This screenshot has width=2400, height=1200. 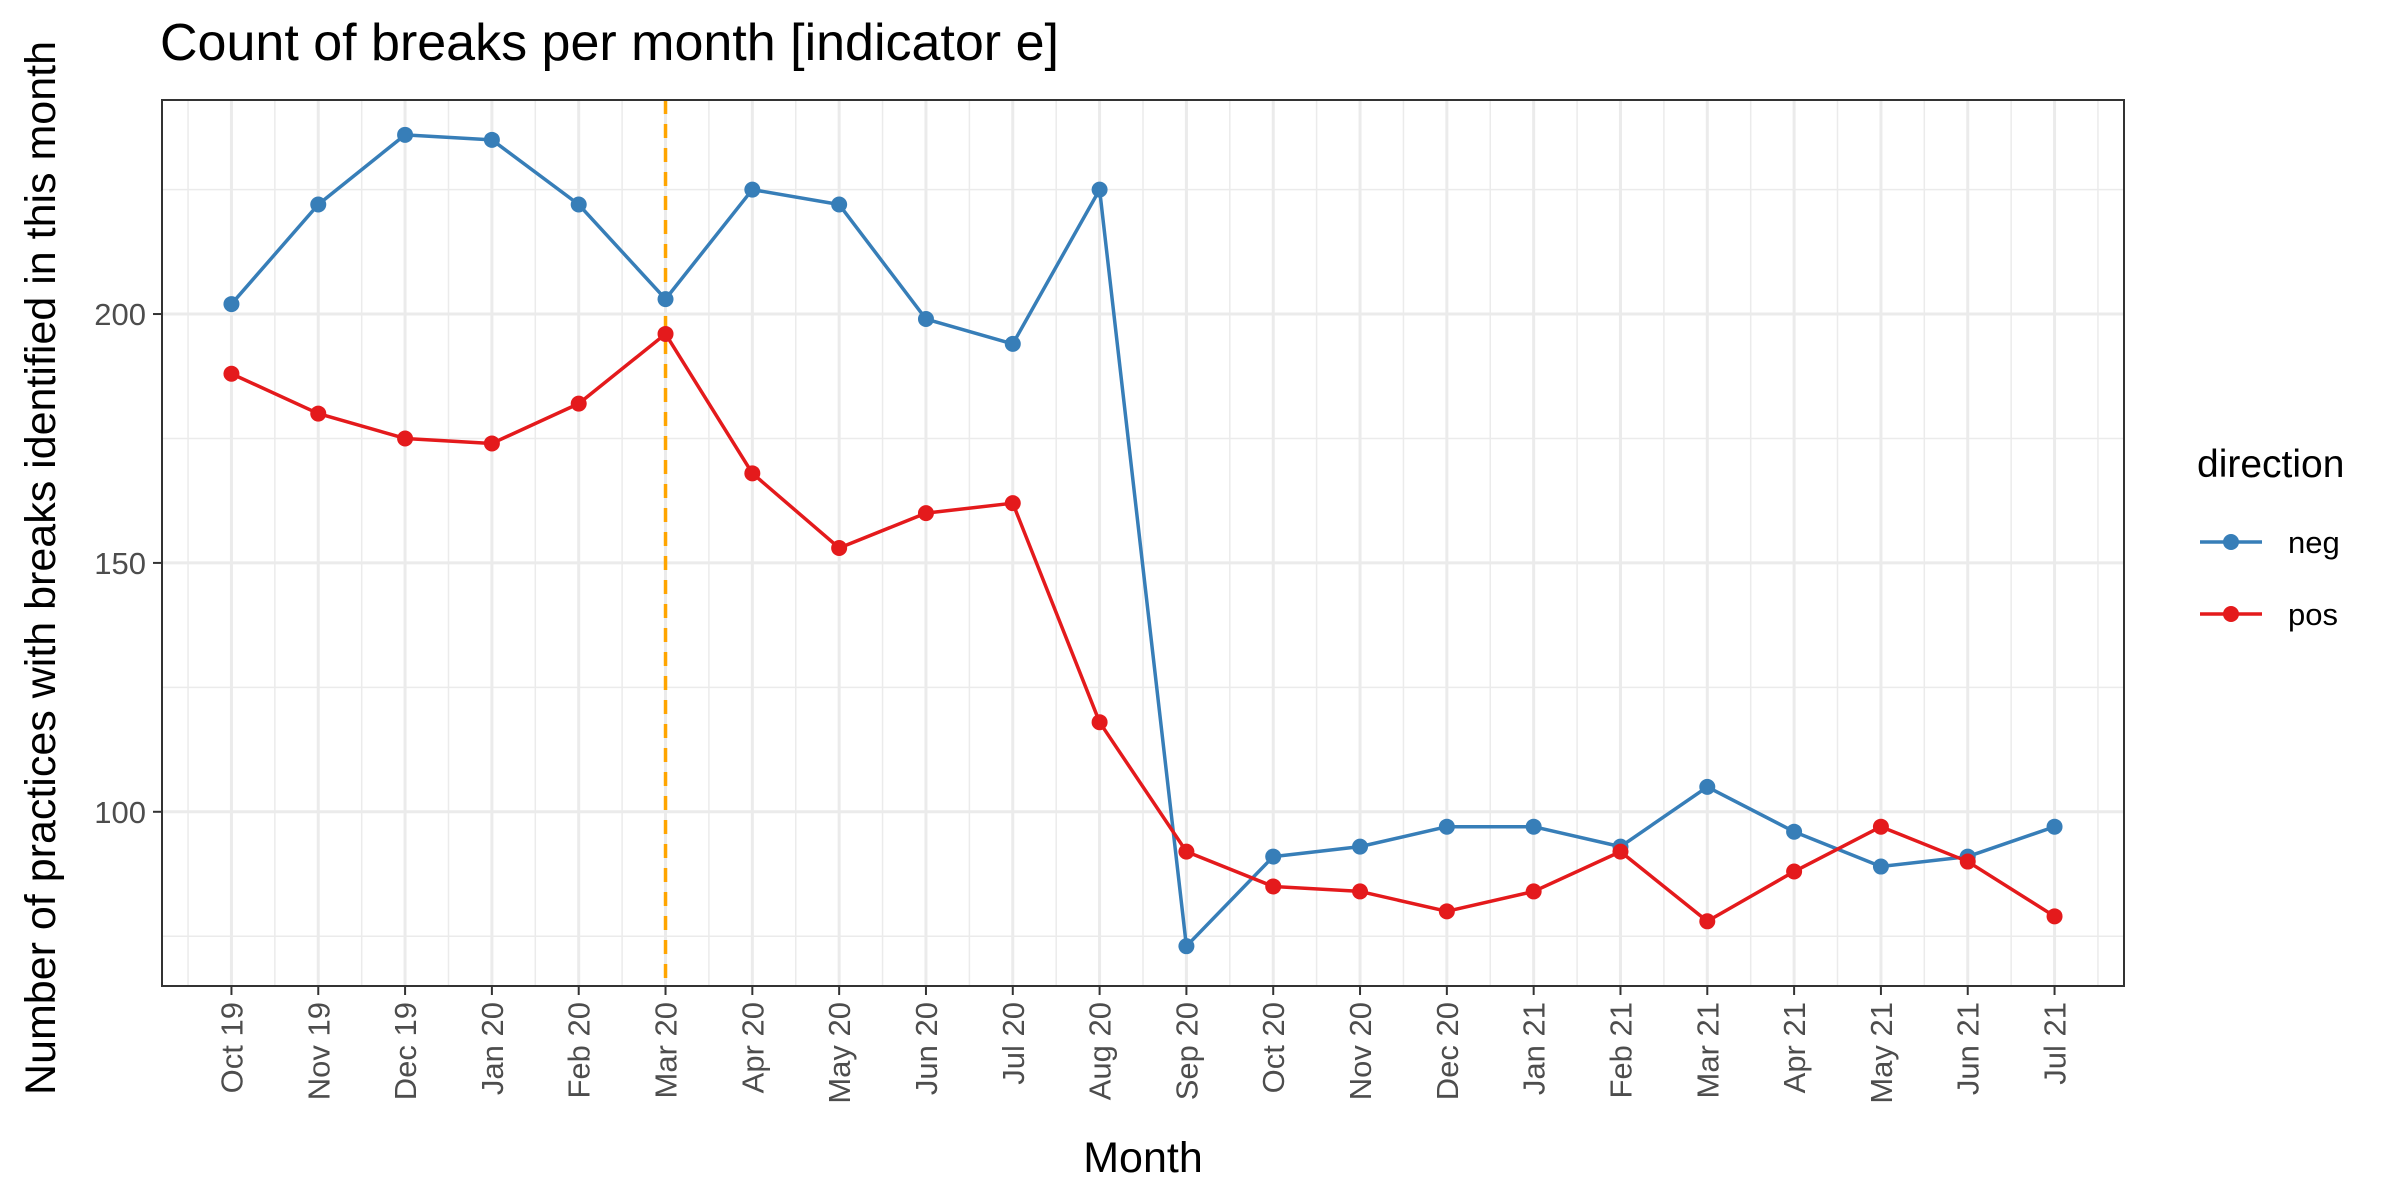 What do you see at coordinates (2231, 542) in the screenshot?
I see `legend-key-point-neg` at bounding box center [2231, 542].